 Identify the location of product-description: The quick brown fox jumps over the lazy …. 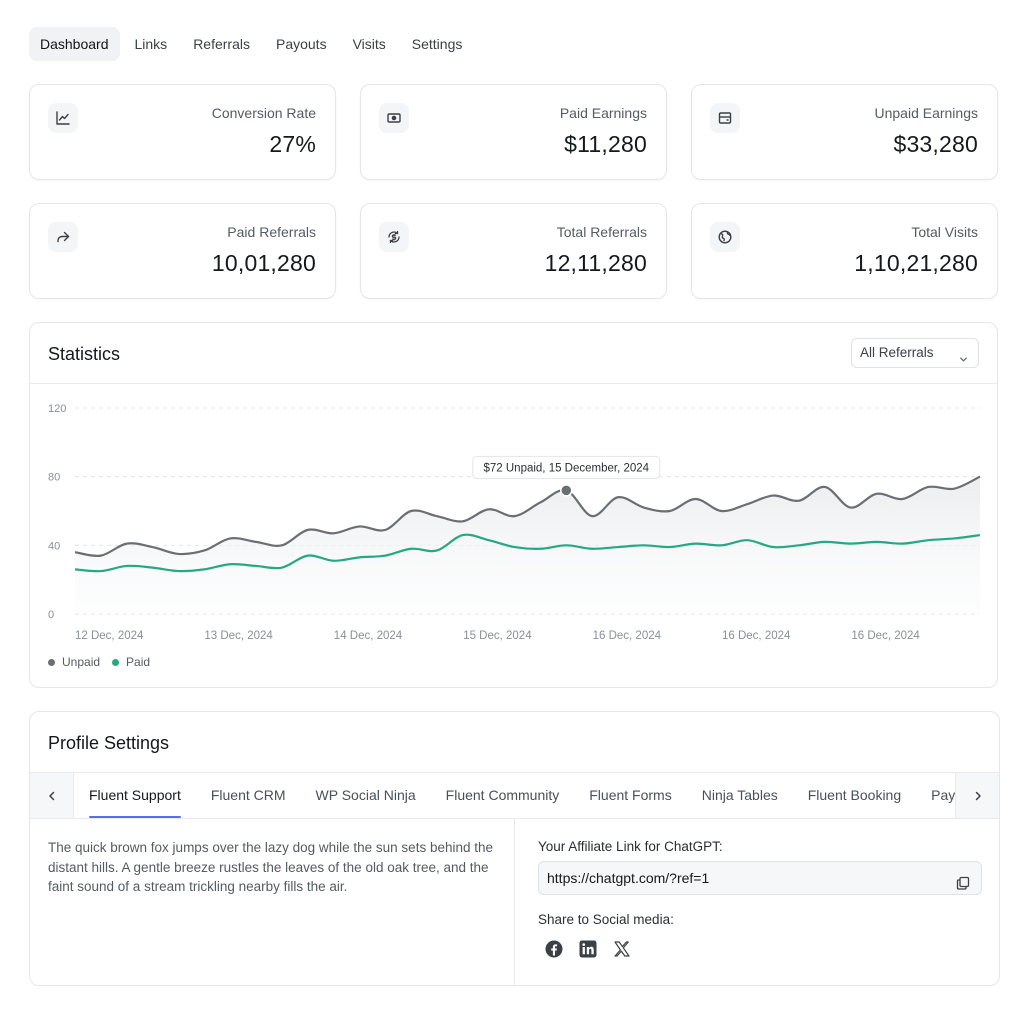
(272, 902).